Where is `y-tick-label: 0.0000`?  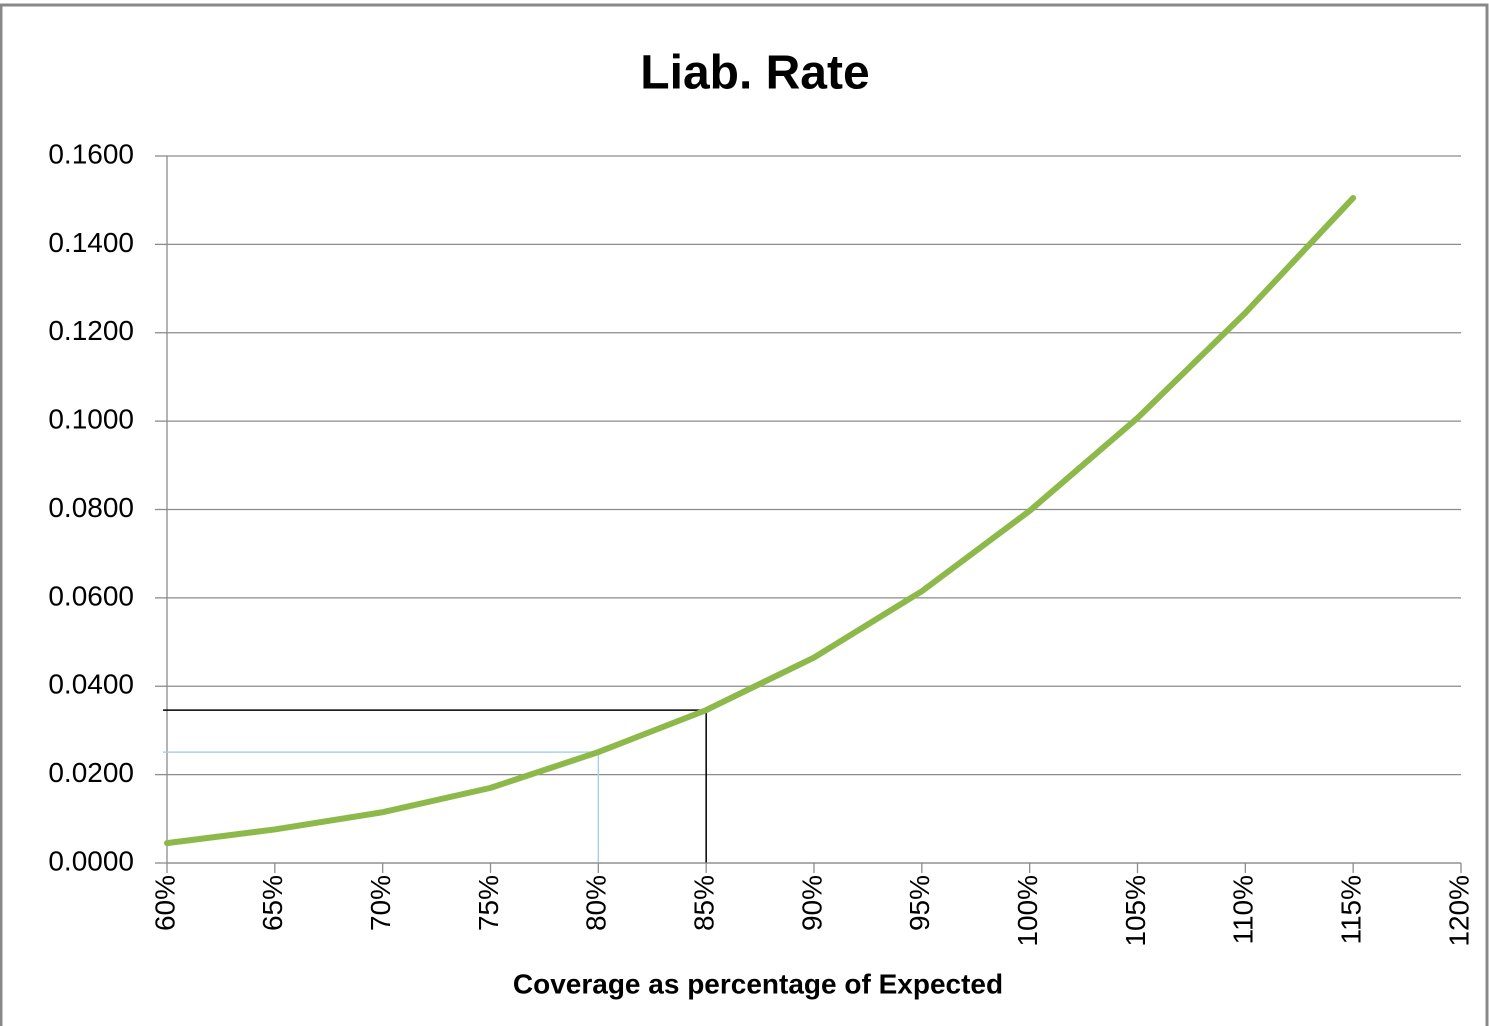
y-tick-label: 0.0000 is located at coordinates (91, 860).